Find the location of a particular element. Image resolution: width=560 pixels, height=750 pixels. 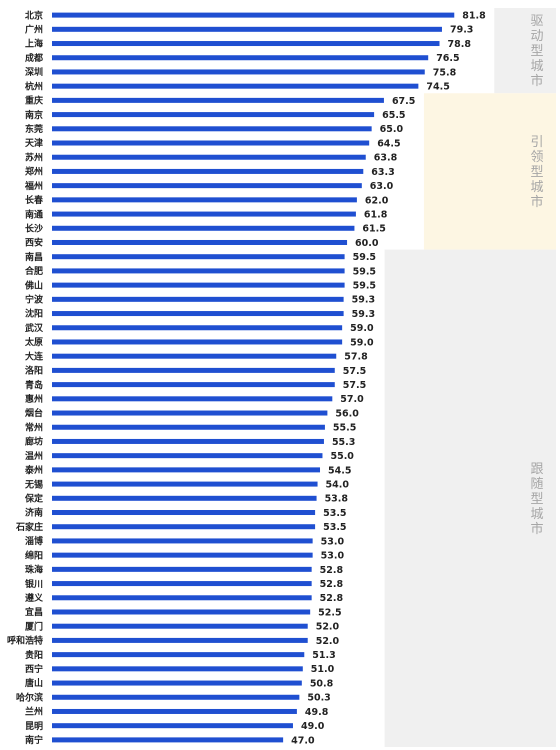

category-label: 长春 is located at coordinates (34, 200).